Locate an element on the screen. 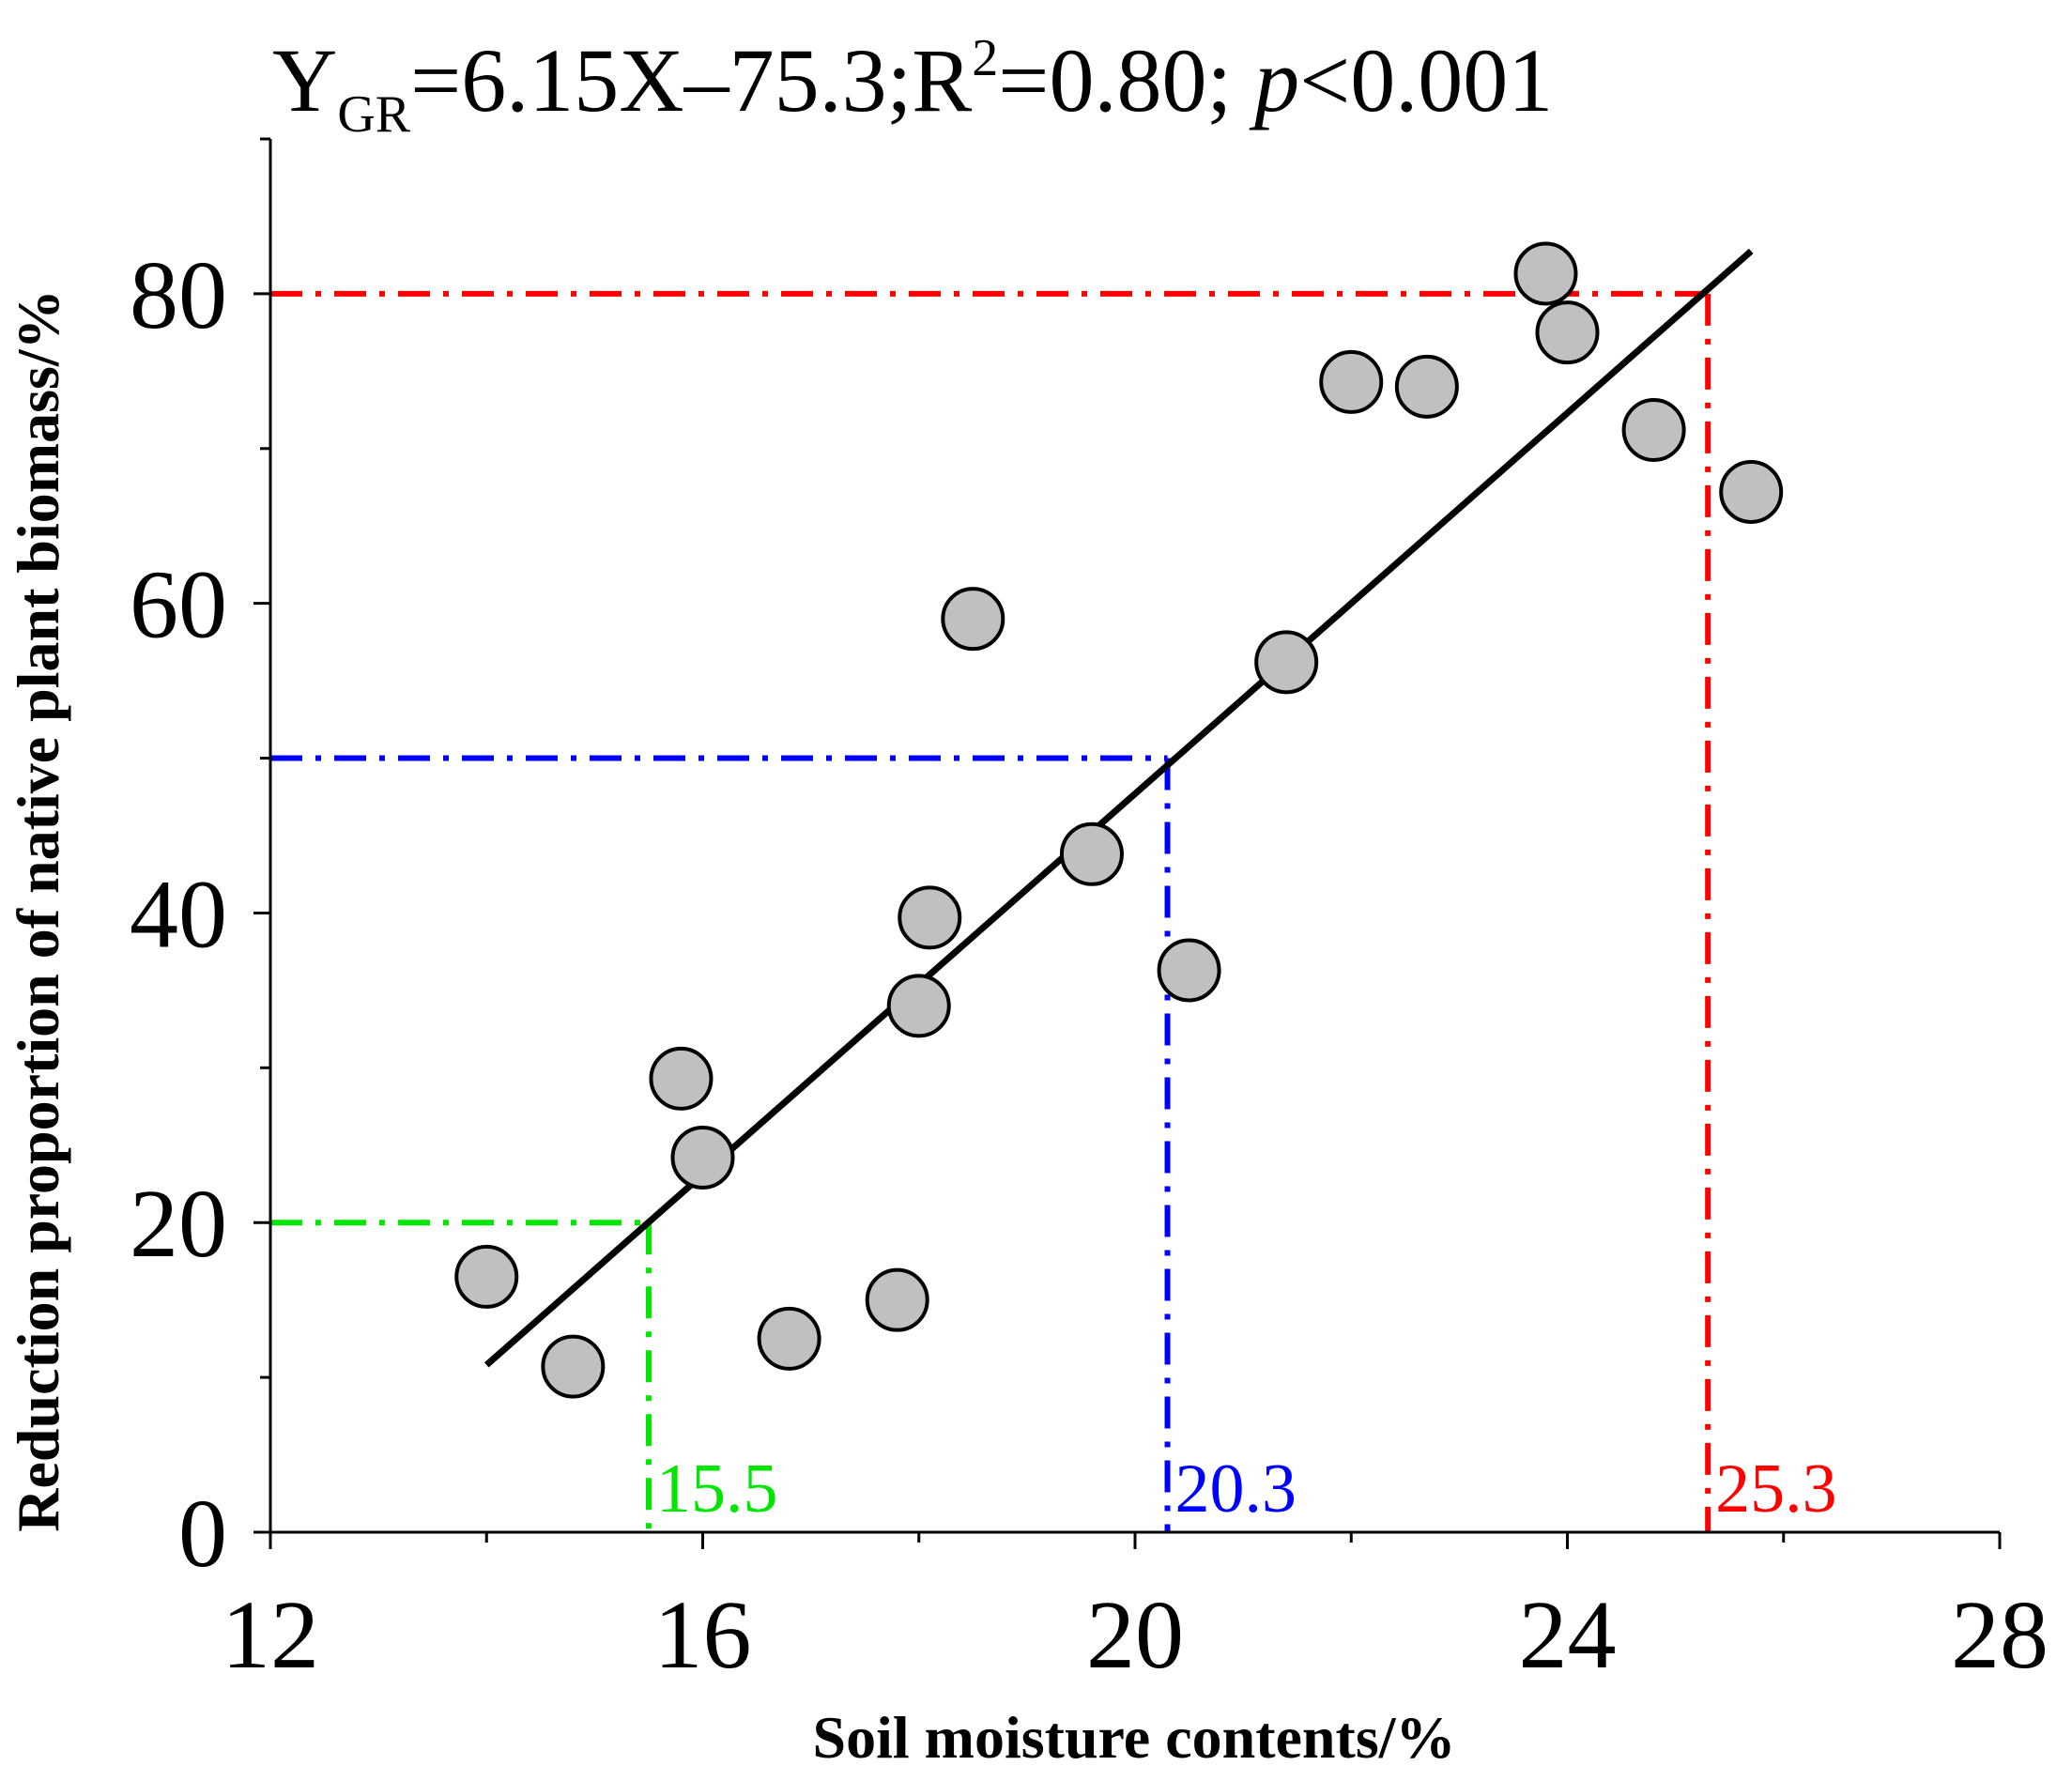  y-tick-label: 20 is located at coordinates (179, 1224).